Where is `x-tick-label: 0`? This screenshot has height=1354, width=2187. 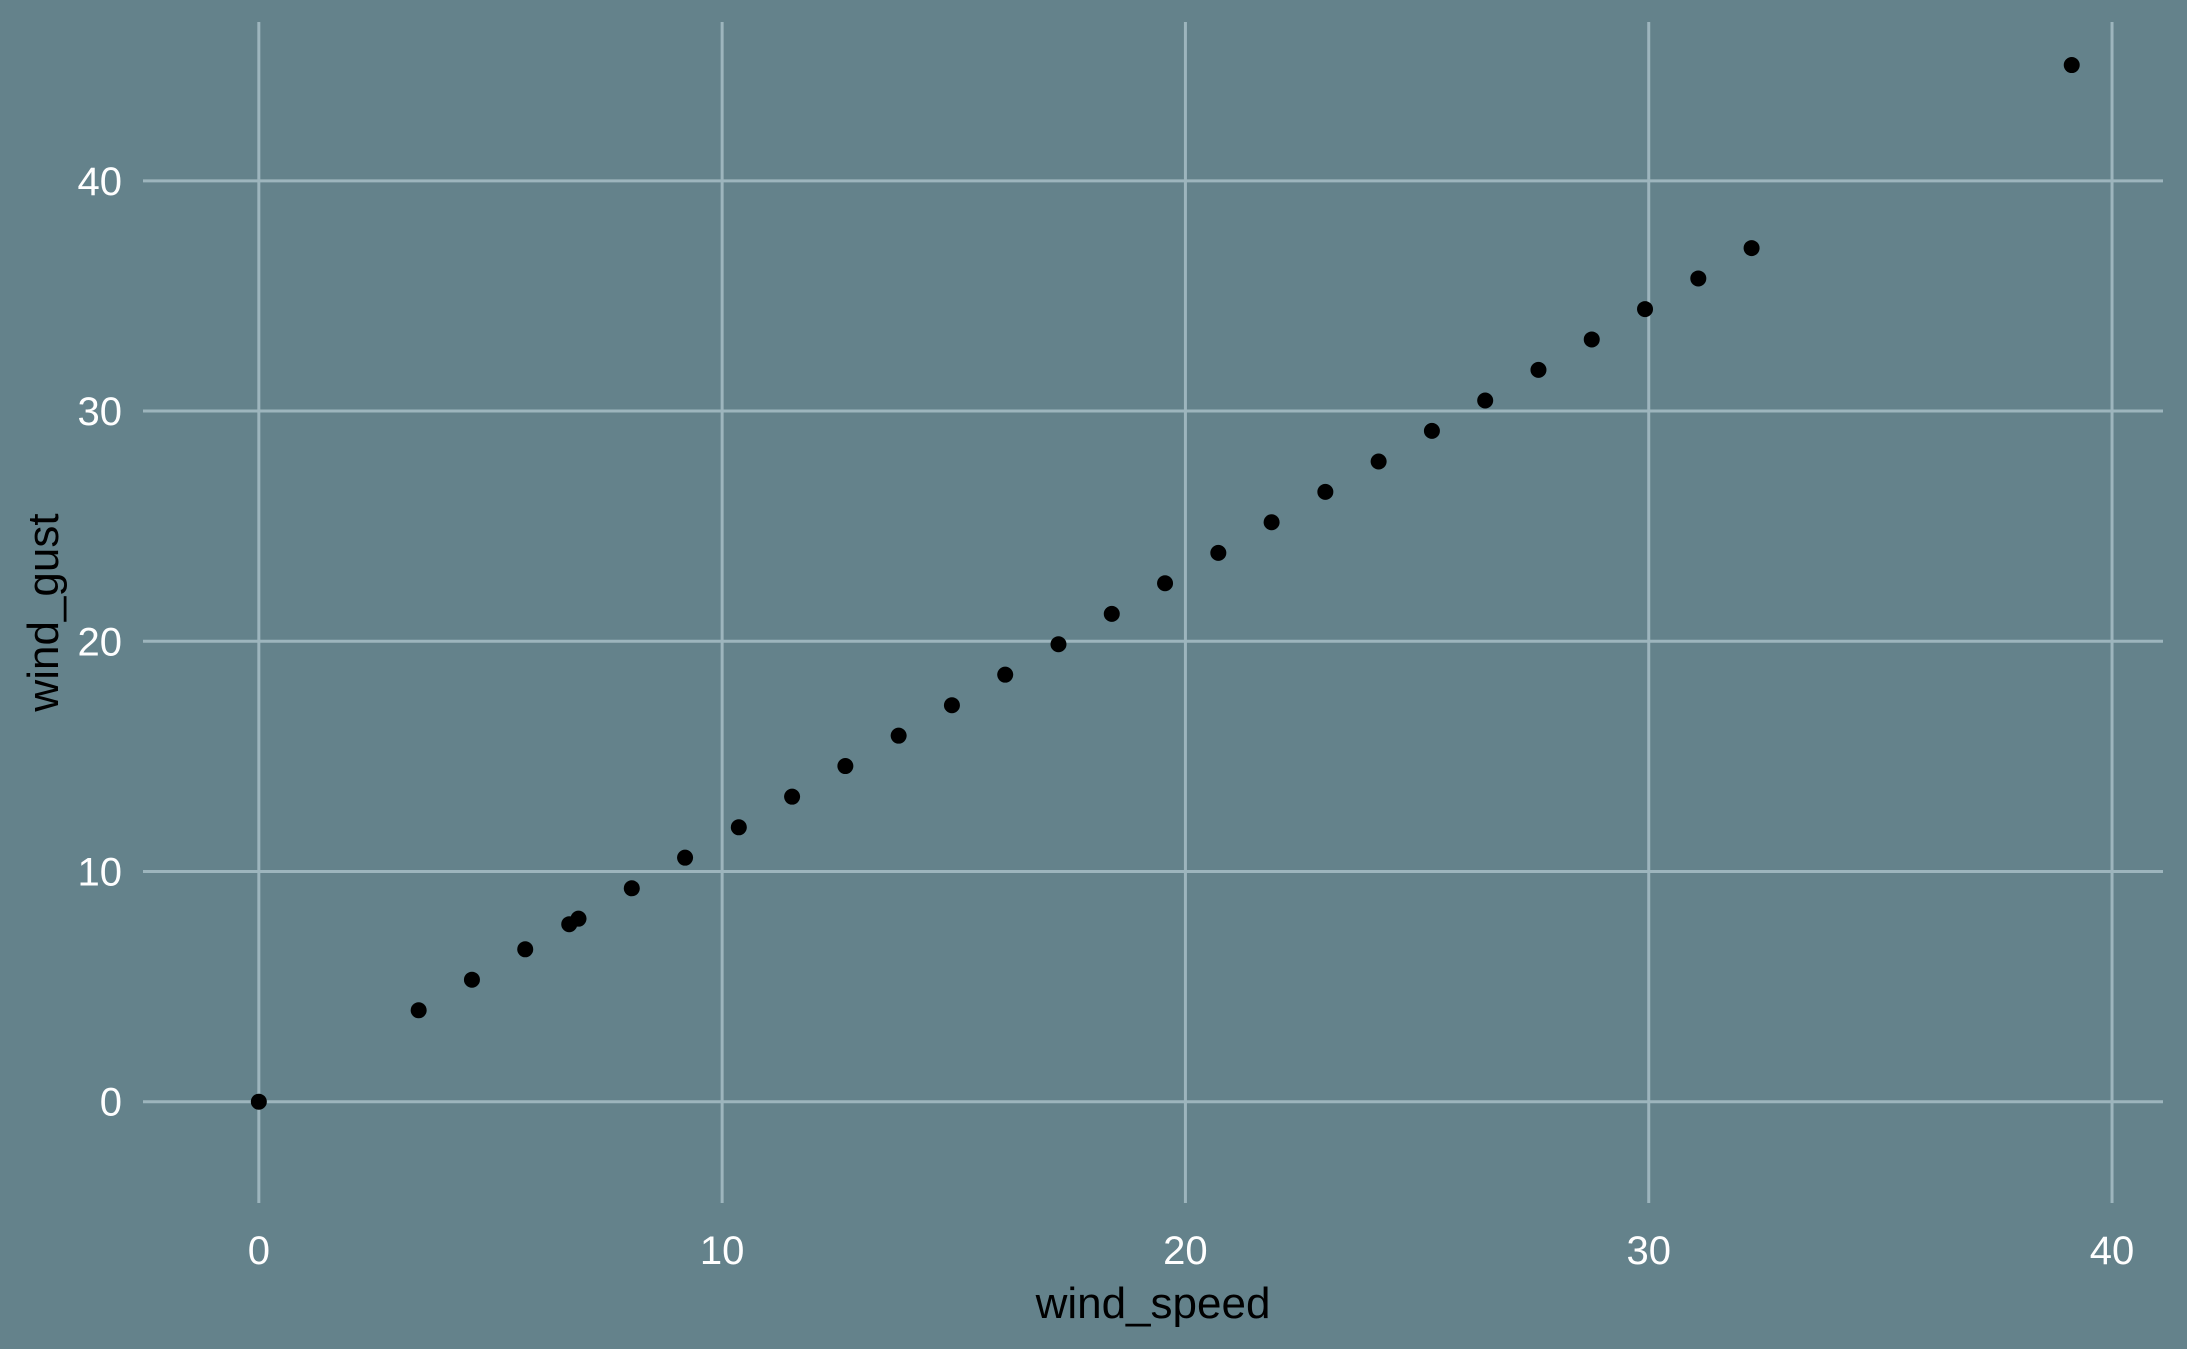 x-tick-label: 0 is located at coordinates (259, 1251).